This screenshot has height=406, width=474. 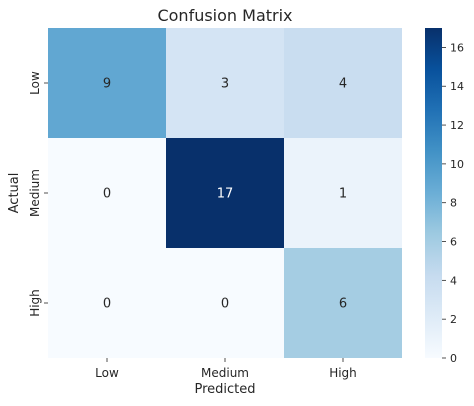 What do you see at coordinates (457, 164) in the screenshot?
I see `colorbar-tick-label-5: 10` at bounding box center [457, 164].